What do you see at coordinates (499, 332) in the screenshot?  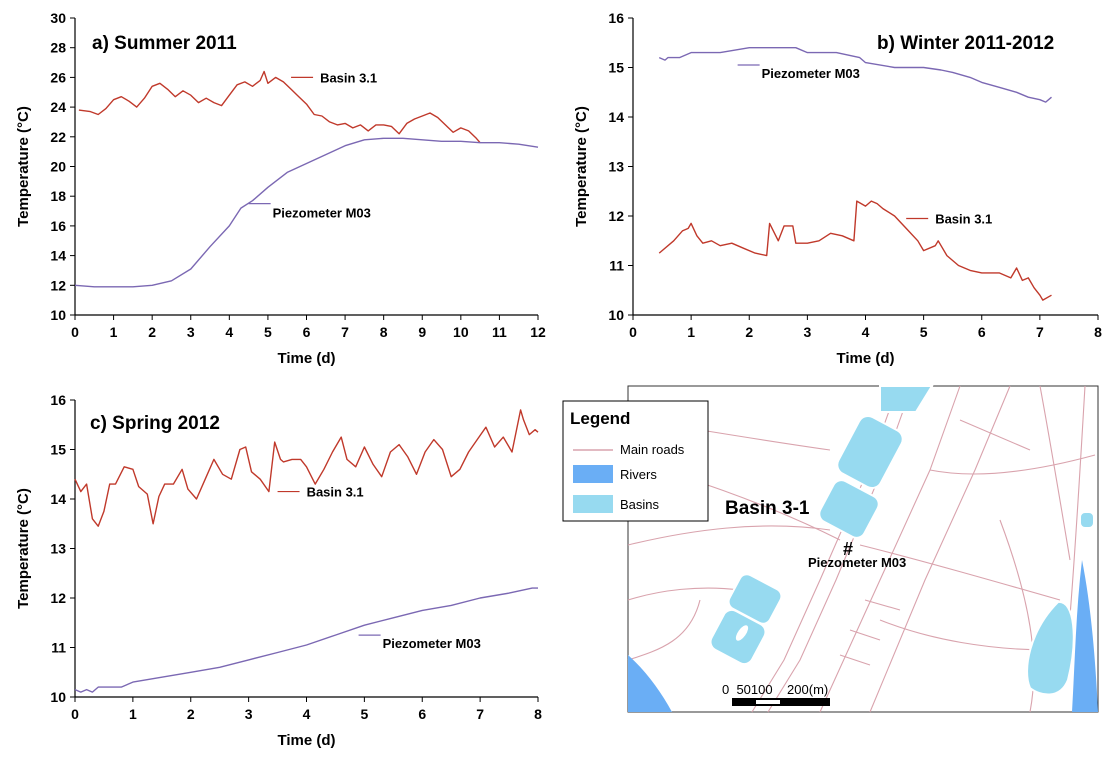 I see `x-tick-label: 11` at bounding box center [499, 332].